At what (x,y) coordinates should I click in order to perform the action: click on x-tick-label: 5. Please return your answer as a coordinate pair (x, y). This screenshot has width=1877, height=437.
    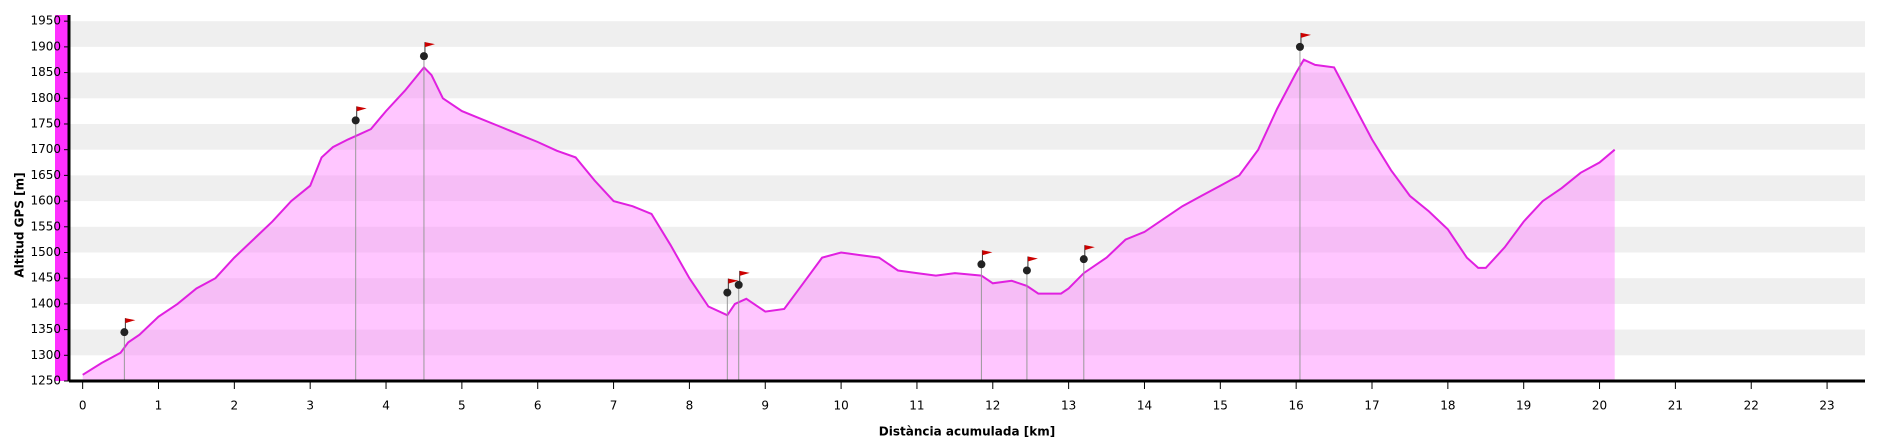
    Looking at the image, I should click on (462, 406).